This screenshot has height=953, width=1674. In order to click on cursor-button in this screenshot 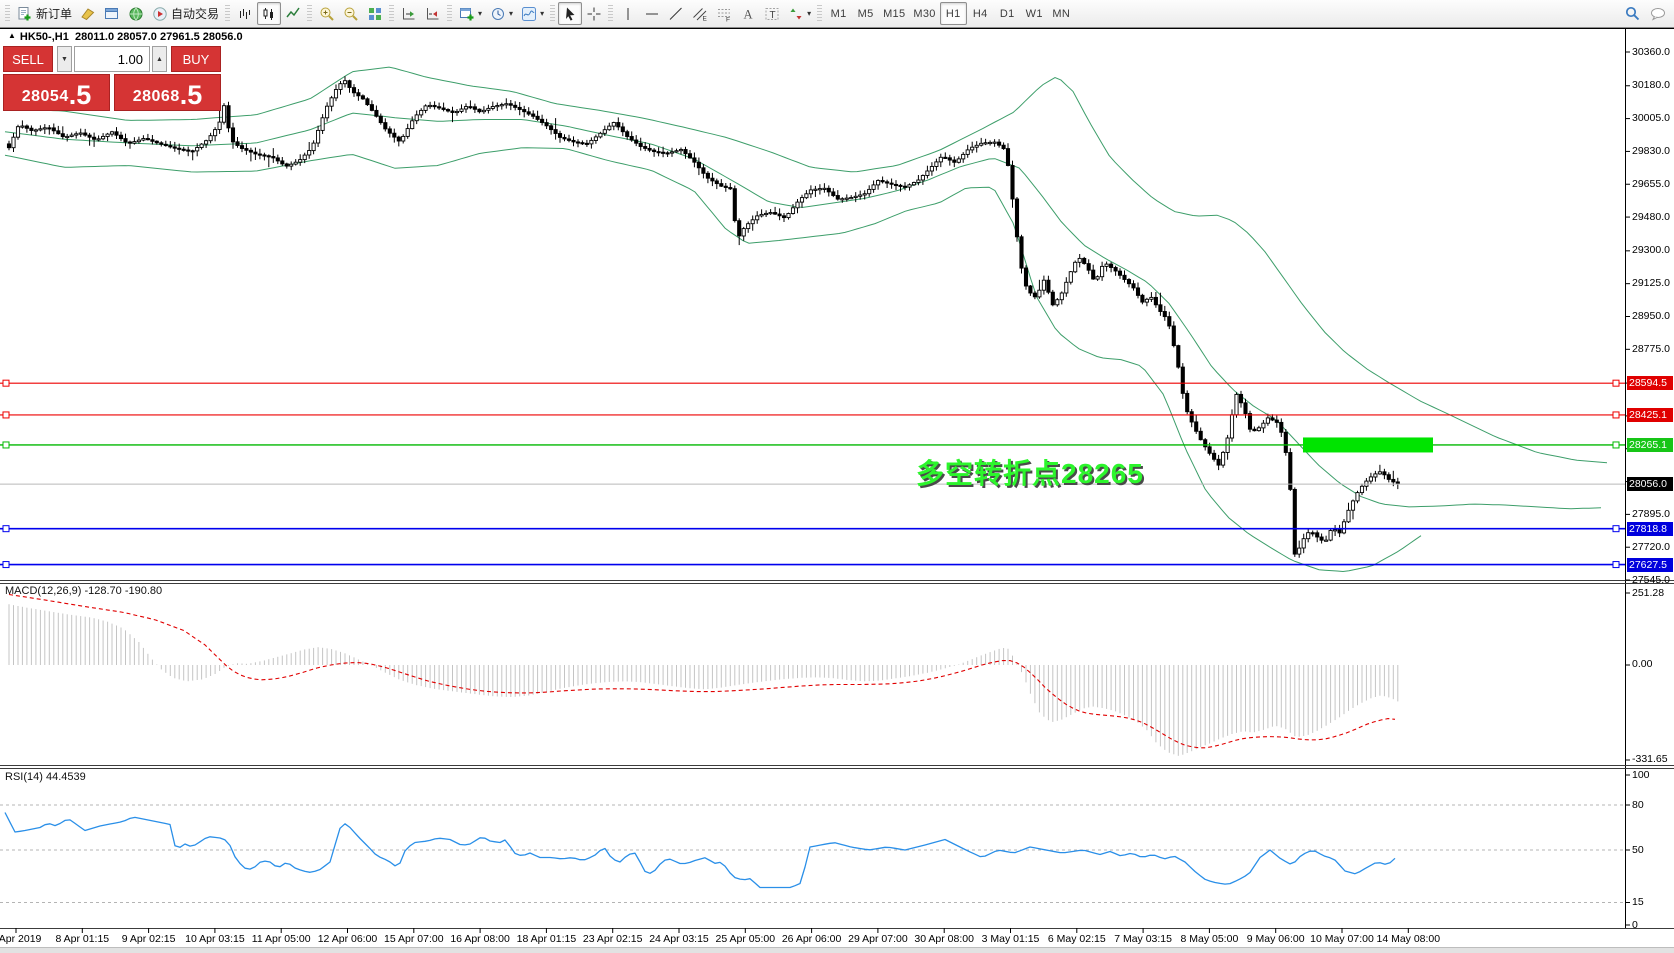, I will do `click(570, 13)`.